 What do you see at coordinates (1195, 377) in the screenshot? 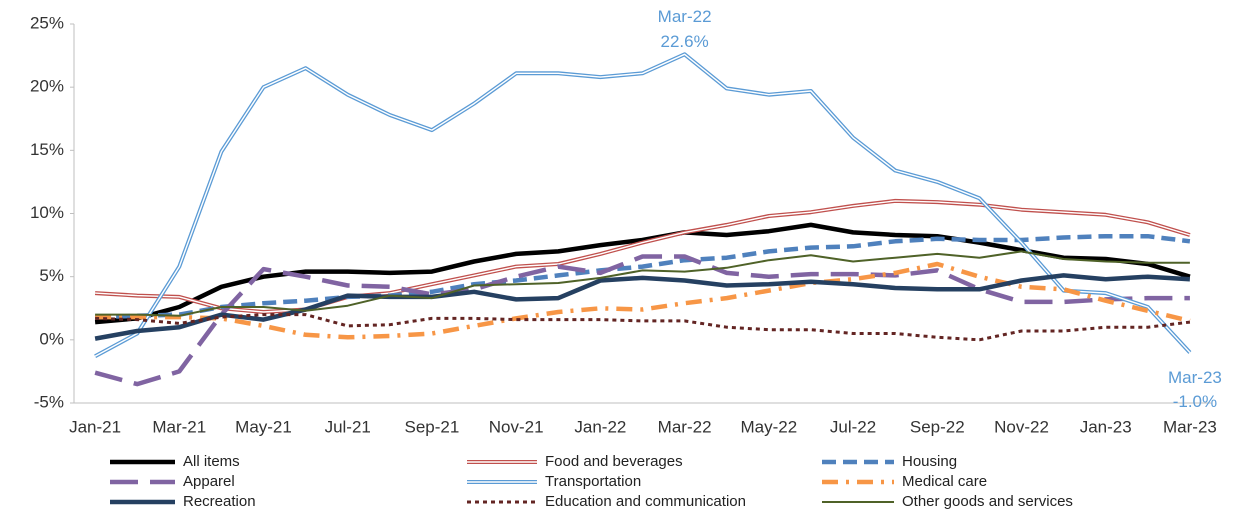
I see `annotation-x: Mar-23` at bounding box center [1195, 377].